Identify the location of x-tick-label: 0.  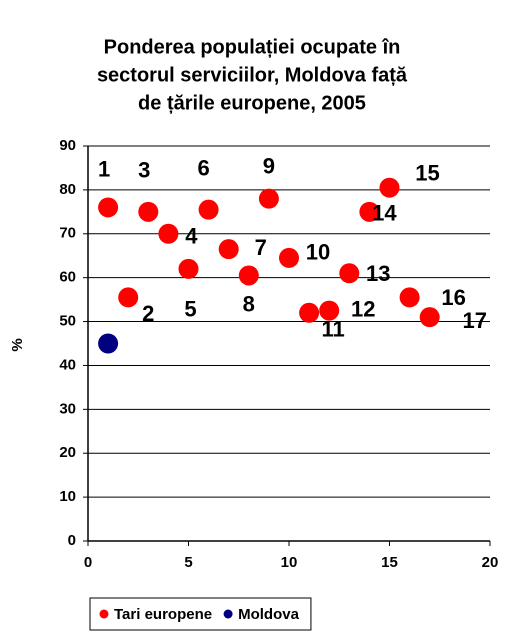
(88, 562).